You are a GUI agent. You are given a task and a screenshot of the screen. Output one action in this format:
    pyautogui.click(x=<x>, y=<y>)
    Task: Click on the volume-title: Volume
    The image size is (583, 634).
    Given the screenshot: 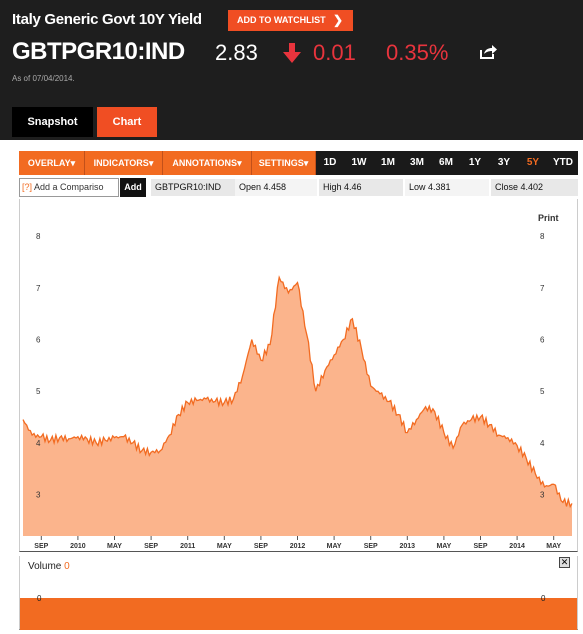 What is the action you would take?
    pyautogui.click(x=45, y=566)
    